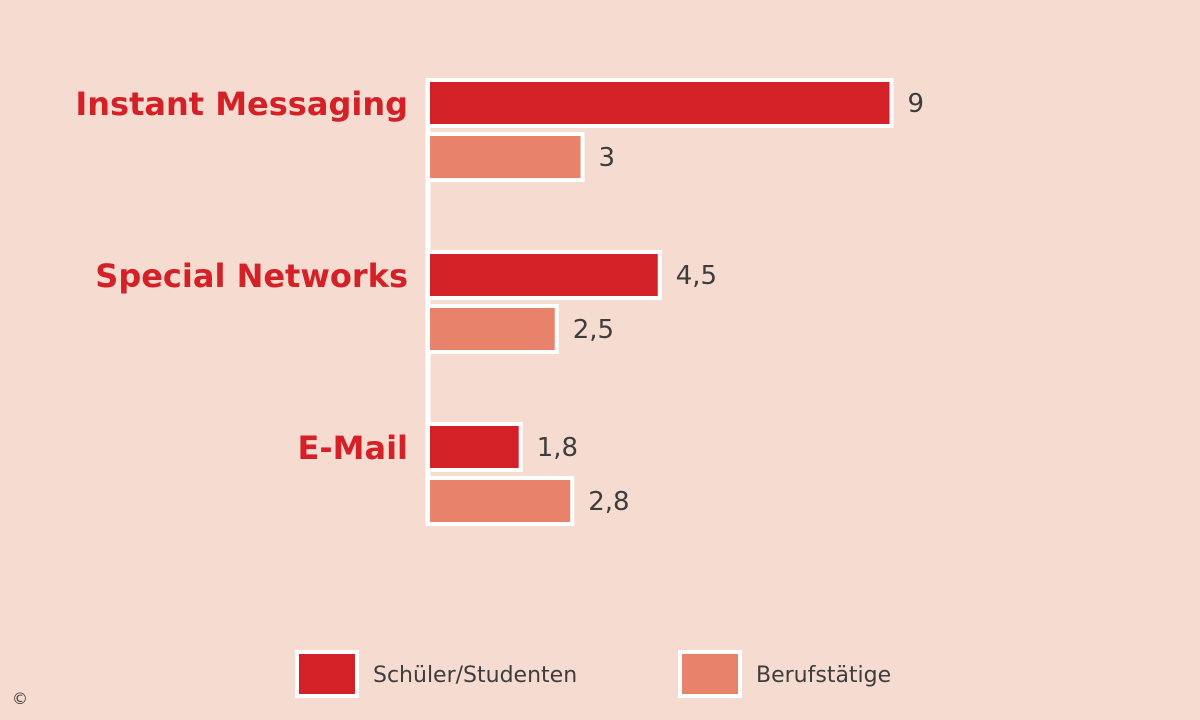 This screenshot has height=720, width=1200. I want to click on legend-label: Schüler/Studenten, so click(475, 675).